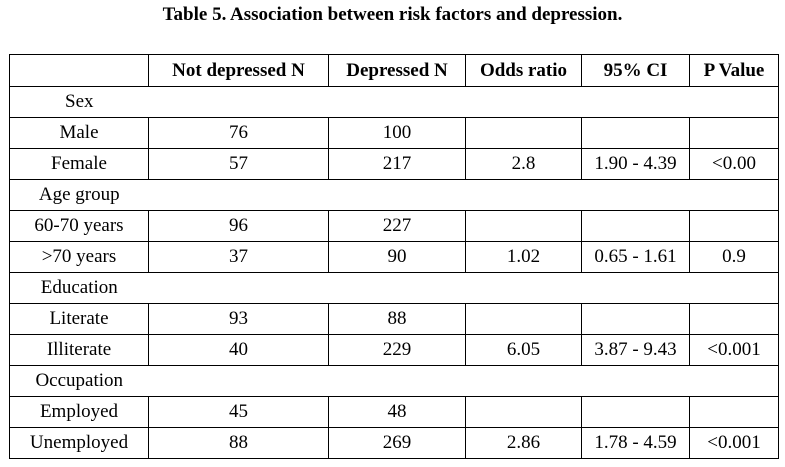 The image size is (785, 467). Describe the element at coordinates (238, 226) in the screenshot. I see `cell-not-depressed: 96` at that location.